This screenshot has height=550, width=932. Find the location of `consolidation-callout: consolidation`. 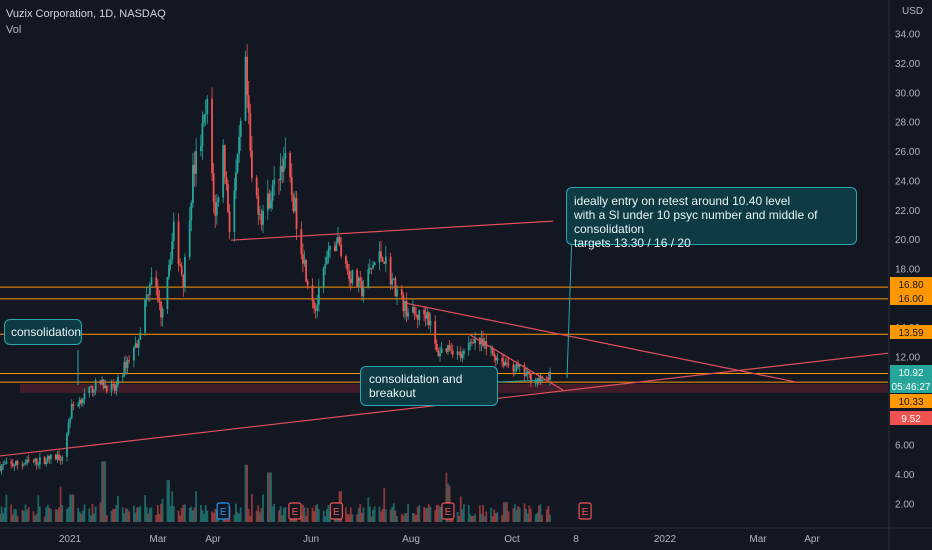

consolidation-callout: consolidation is located at coordinates (43, 332).